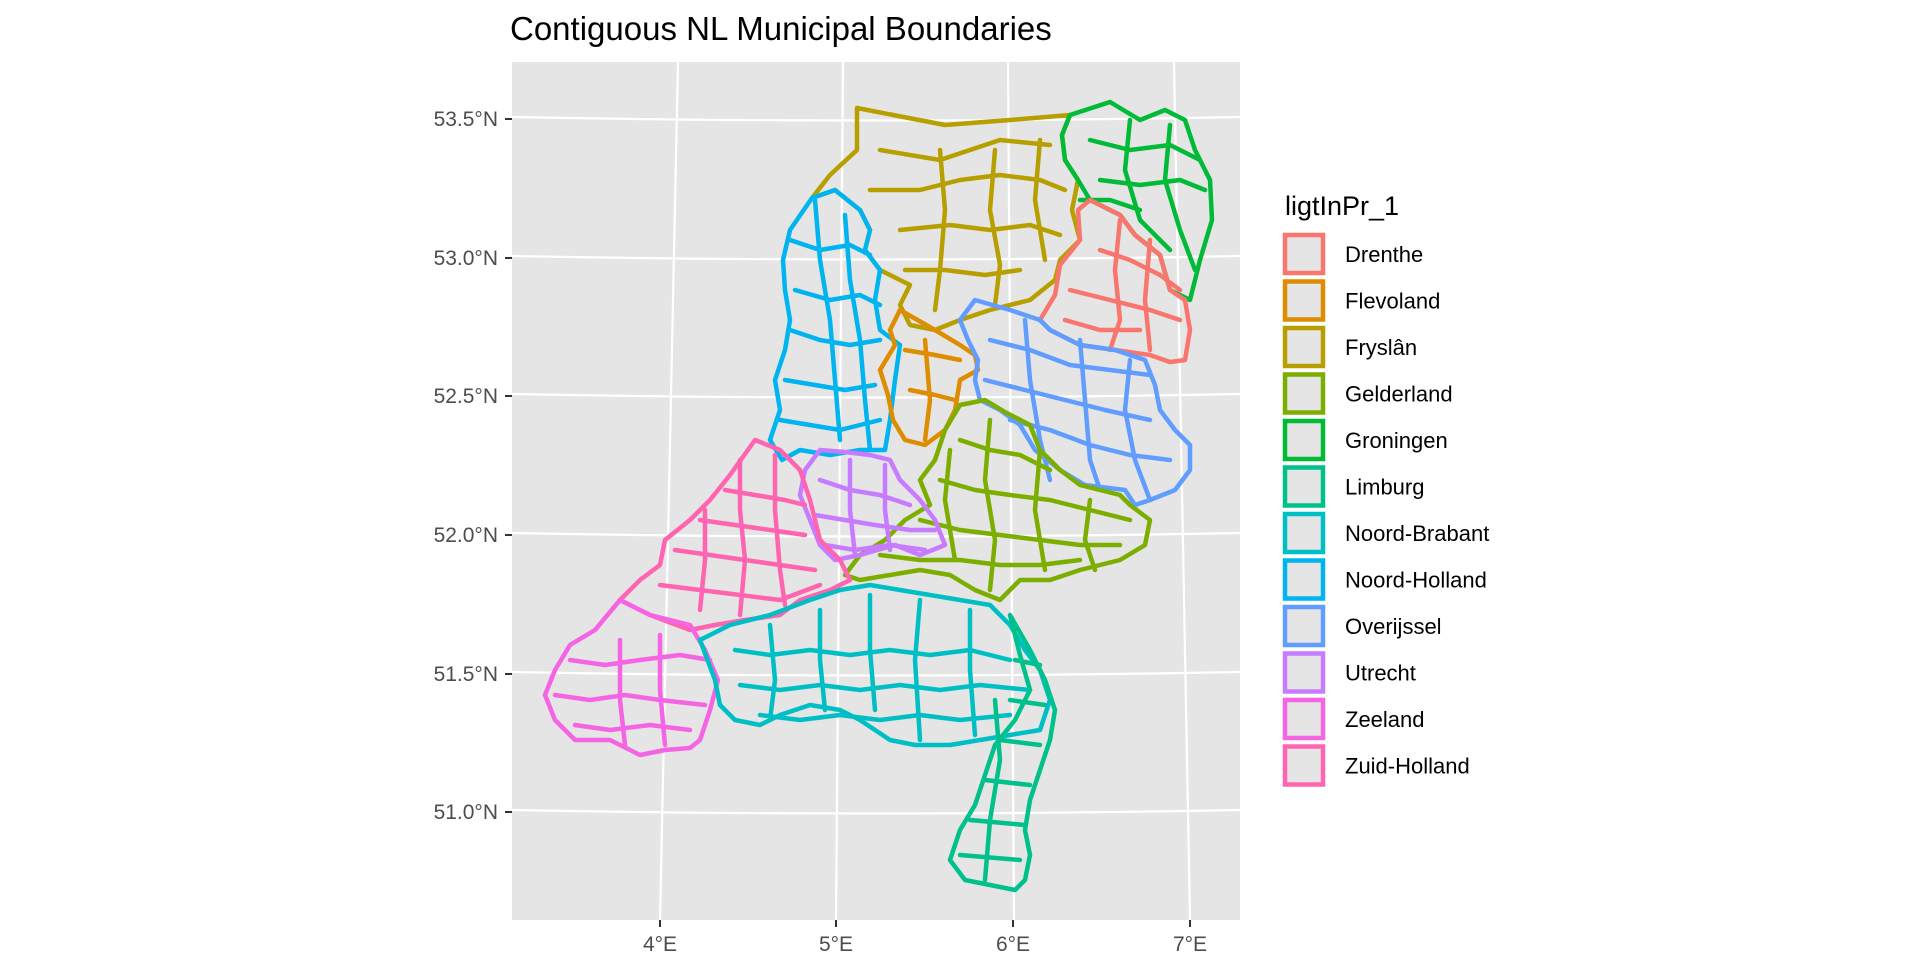  I want to click on legend-item: Utrecht, so click(1349, 672).